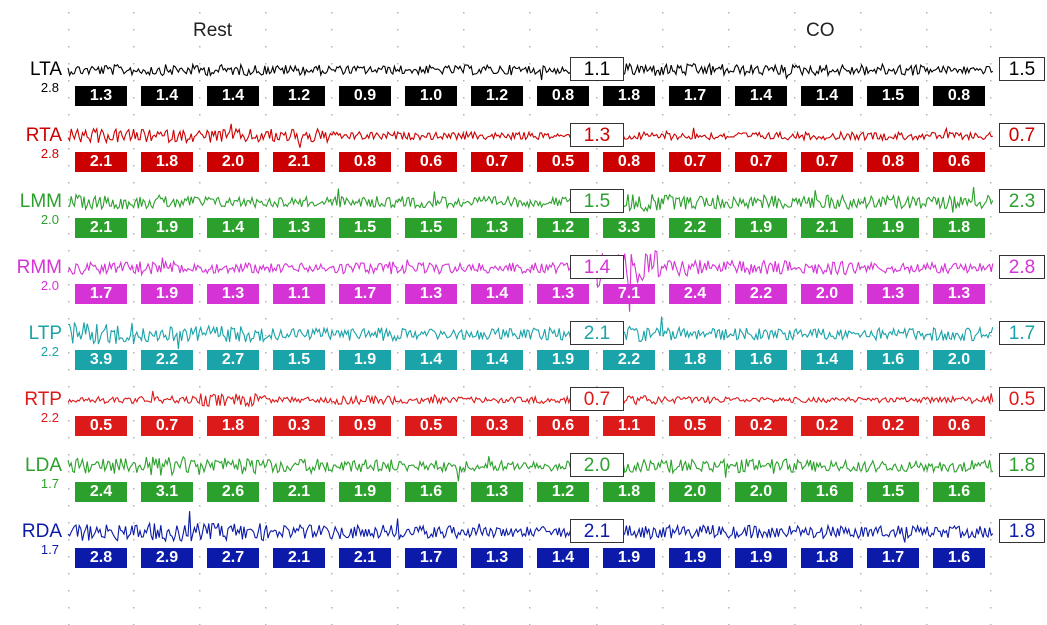  Describe the element at coordinates (167, 558) in the screenshot. I see `value-cell: 2.9` at that location.